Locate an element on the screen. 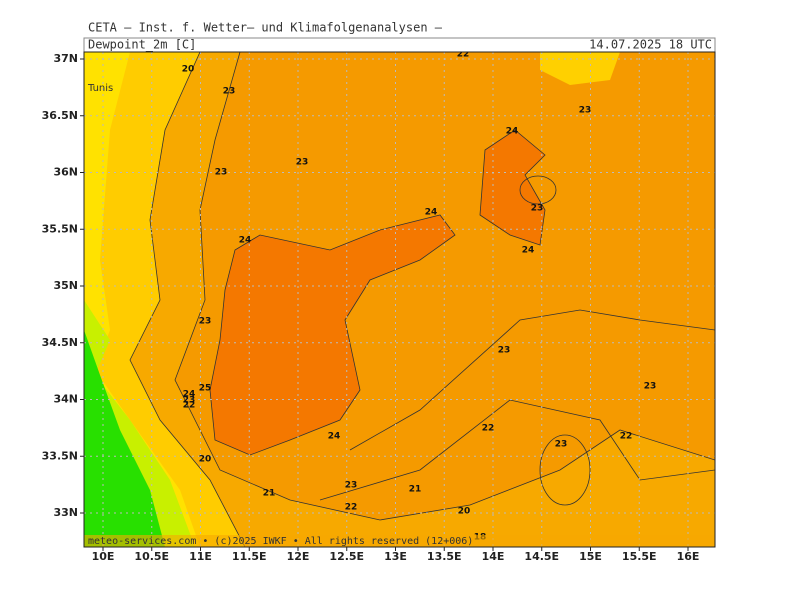 The image size is (800, 600). lat-label: 34.5N is located at coordinates (60, 342).